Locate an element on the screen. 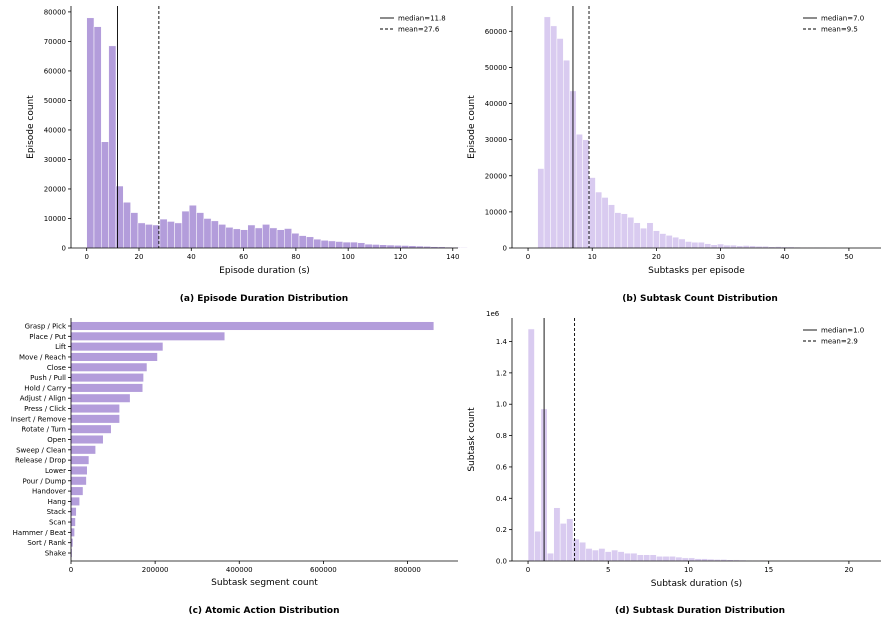  category-label: Lower is located at coordinates (55, 471).